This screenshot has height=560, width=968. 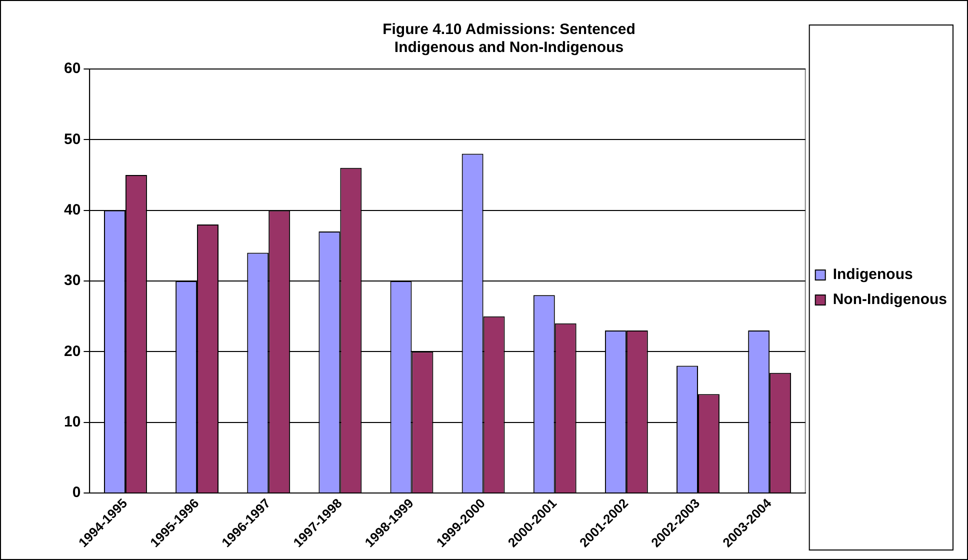 I want to click on legend-label: Non-Indigenous, so click(x=890, y=299).